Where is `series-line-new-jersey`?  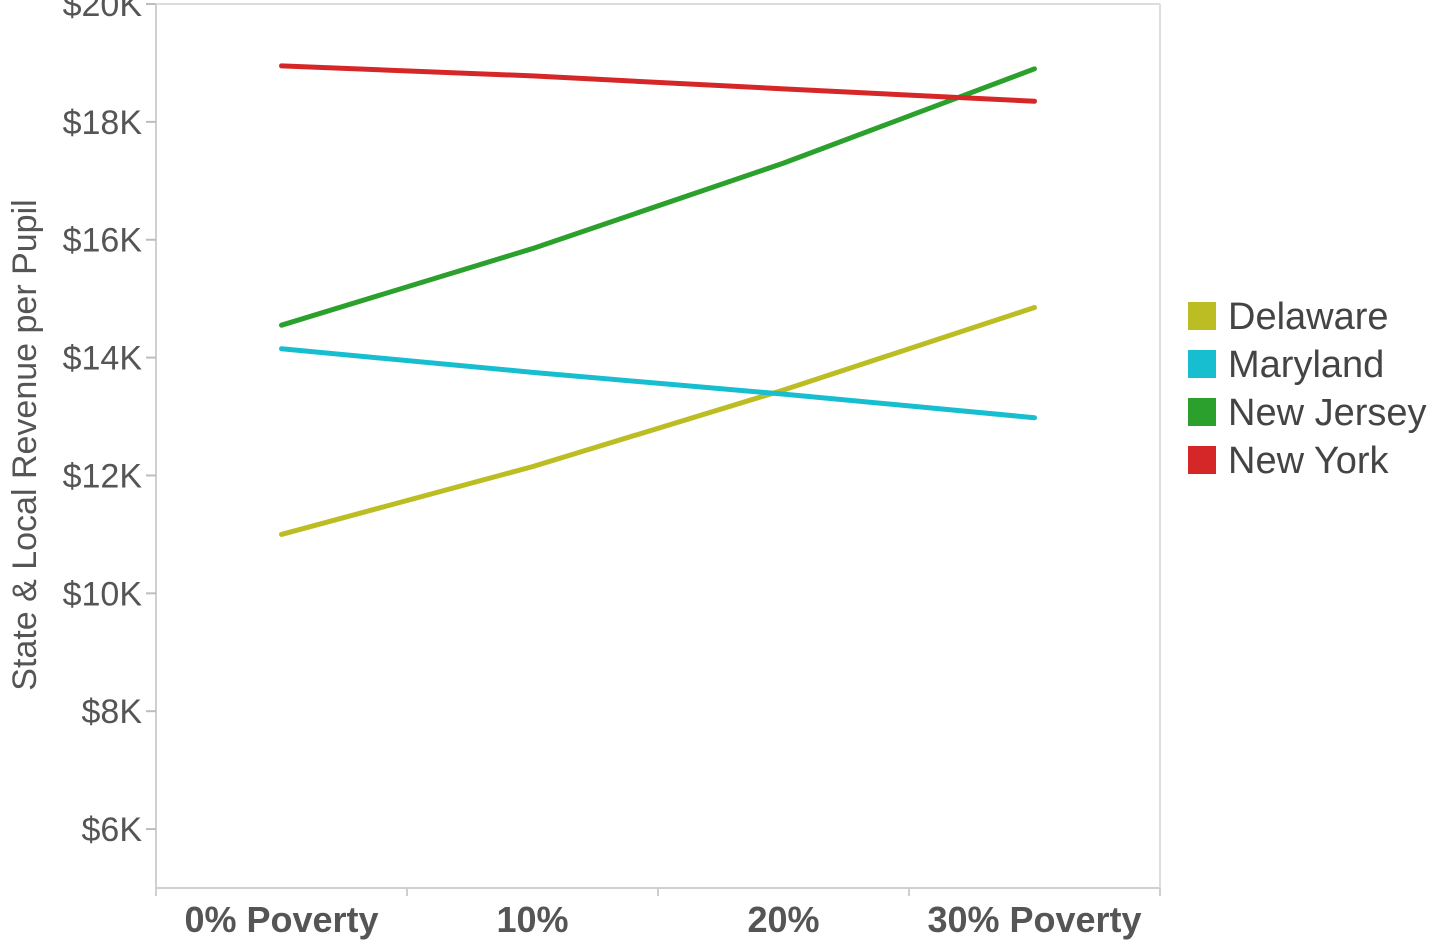
series-line-new-jersey is located at coordinates (658, 197).